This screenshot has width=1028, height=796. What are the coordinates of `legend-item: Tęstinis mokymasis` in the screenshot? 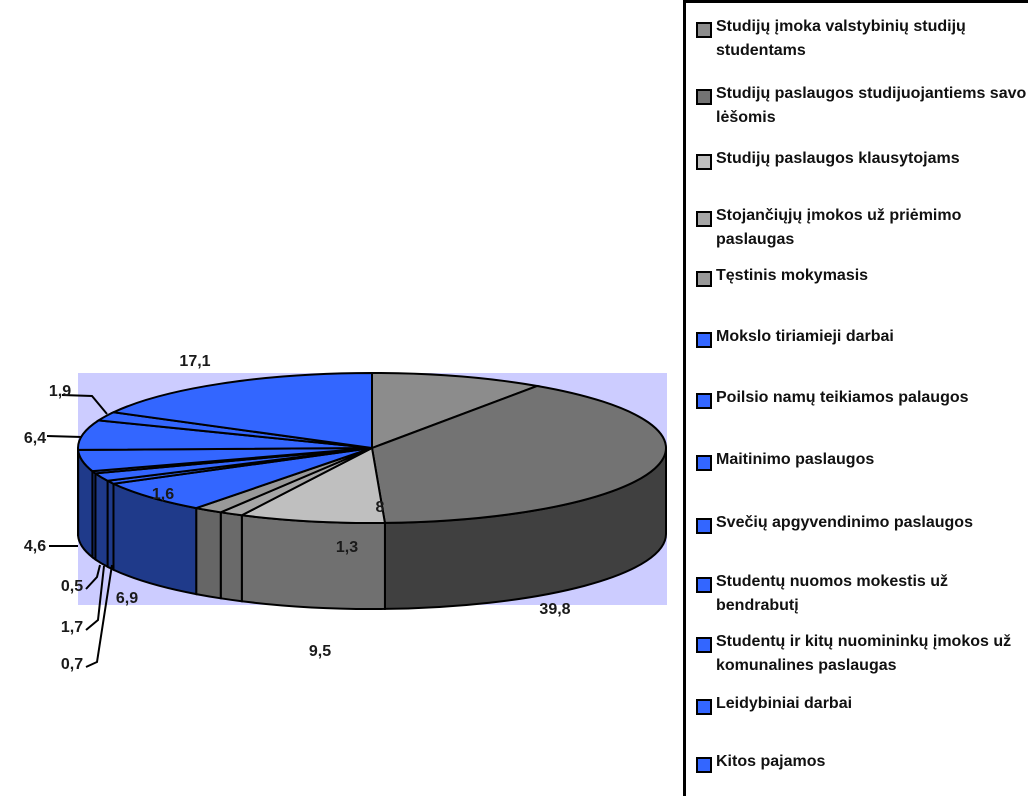 It's located at (862, 277).